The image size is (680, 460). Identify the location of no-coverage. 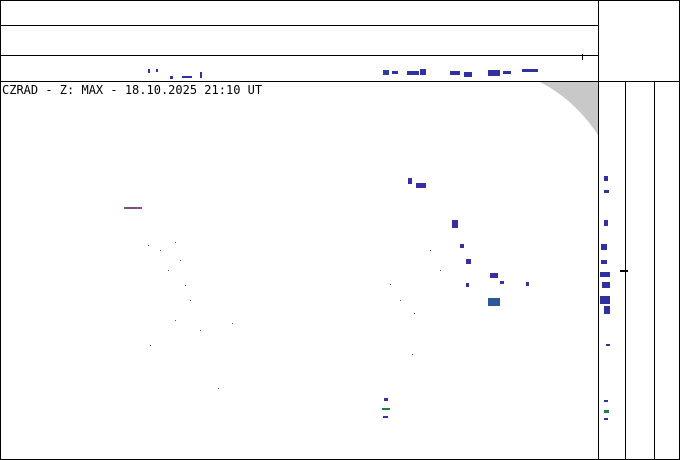
(569, 108).